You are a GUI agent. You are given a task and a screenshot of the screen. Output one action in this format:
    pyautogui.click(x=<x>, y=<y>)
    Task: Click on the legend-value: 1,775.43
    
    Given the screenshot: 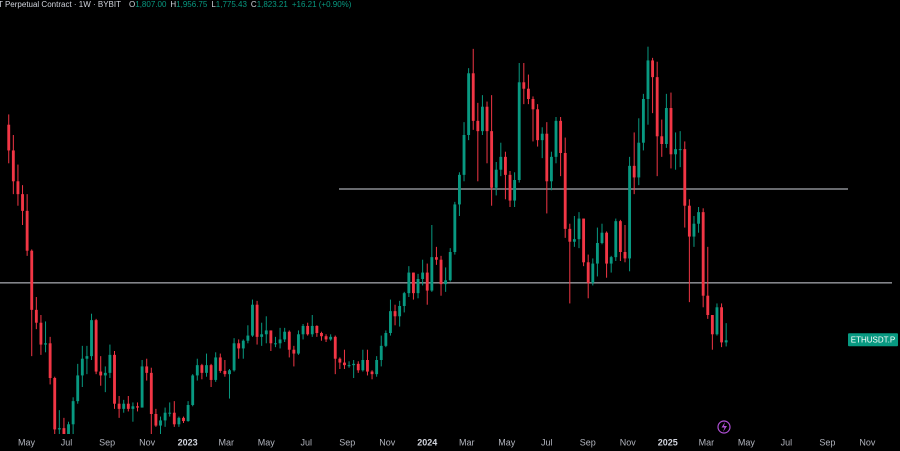 What is the action you would take?
    pyautogui.click(x=232, y=4)
    